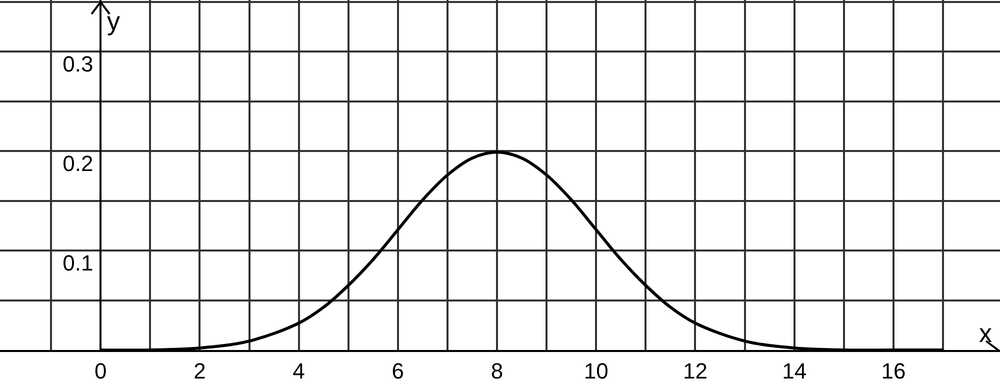 This screenshot has width=1000, height=385. What do you see at coordinates (398, 371) in the screenshot?
I see `x-tick-label: 6` at bounding box center [398, 371].